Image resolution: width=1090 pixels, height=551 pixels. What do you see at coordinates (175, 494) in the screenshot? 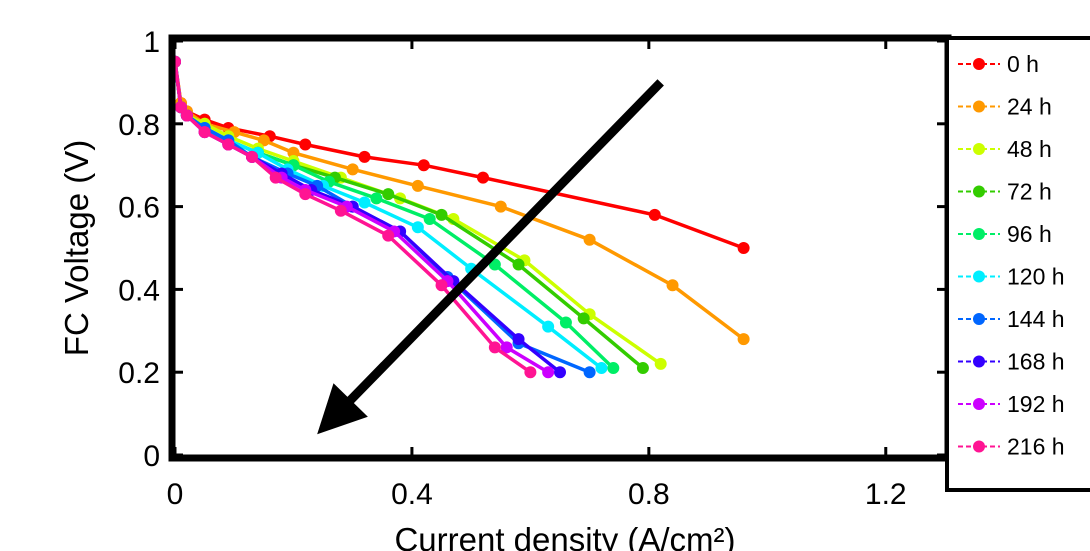
I see `x-tick-label-0: 0` at bounding box center [175, 494].